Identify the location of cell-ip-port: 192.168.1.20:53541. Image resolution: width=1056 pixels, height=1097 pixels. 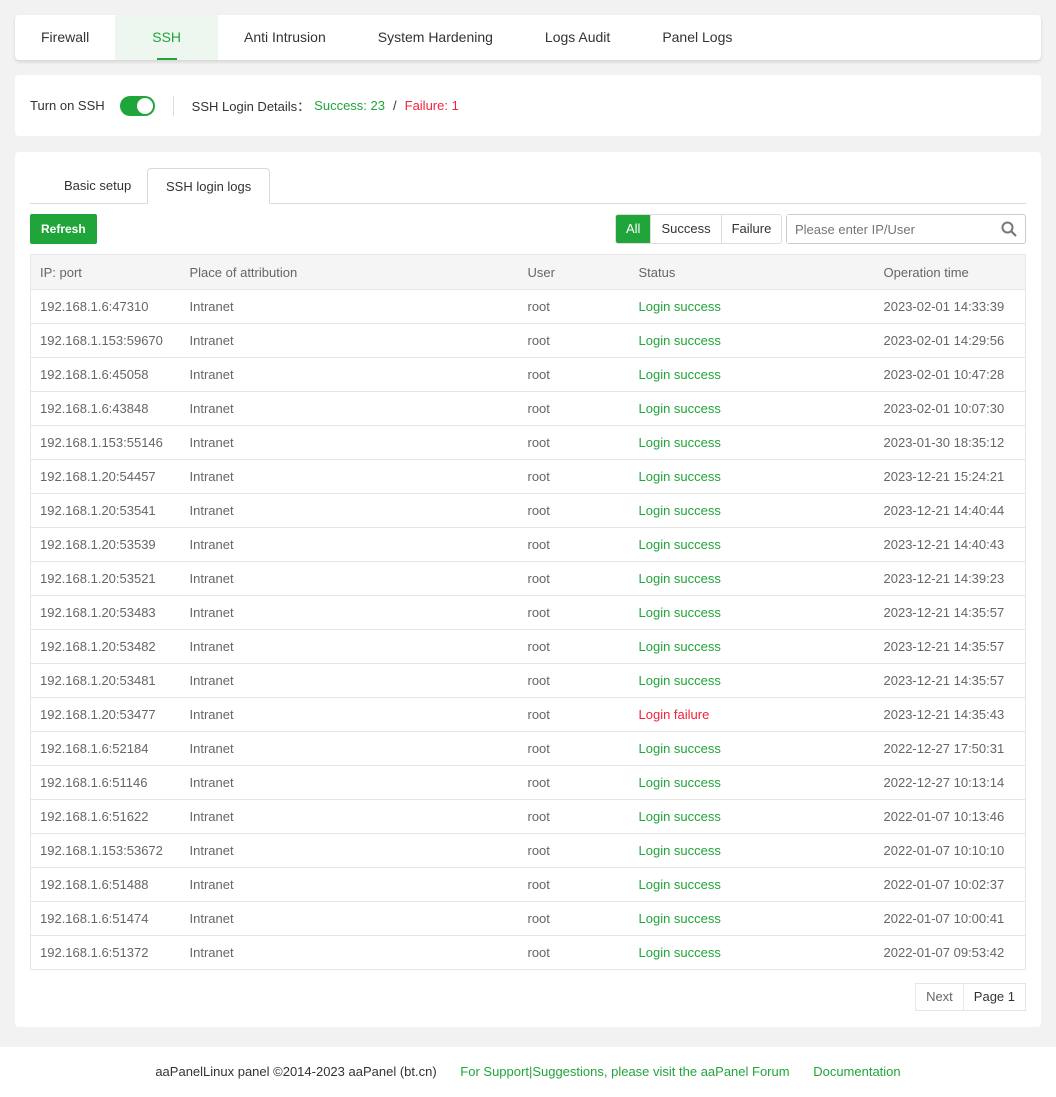
(105, 510).